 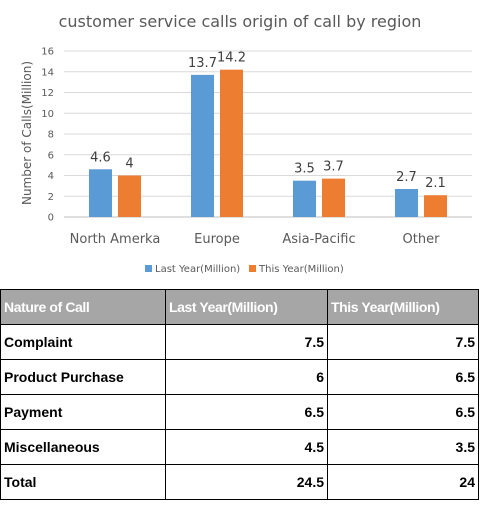 What do you see at coordinates (403, 447) in the screenshot?
I see `this-year-value: 3.5` at bounding box center [403, 447].